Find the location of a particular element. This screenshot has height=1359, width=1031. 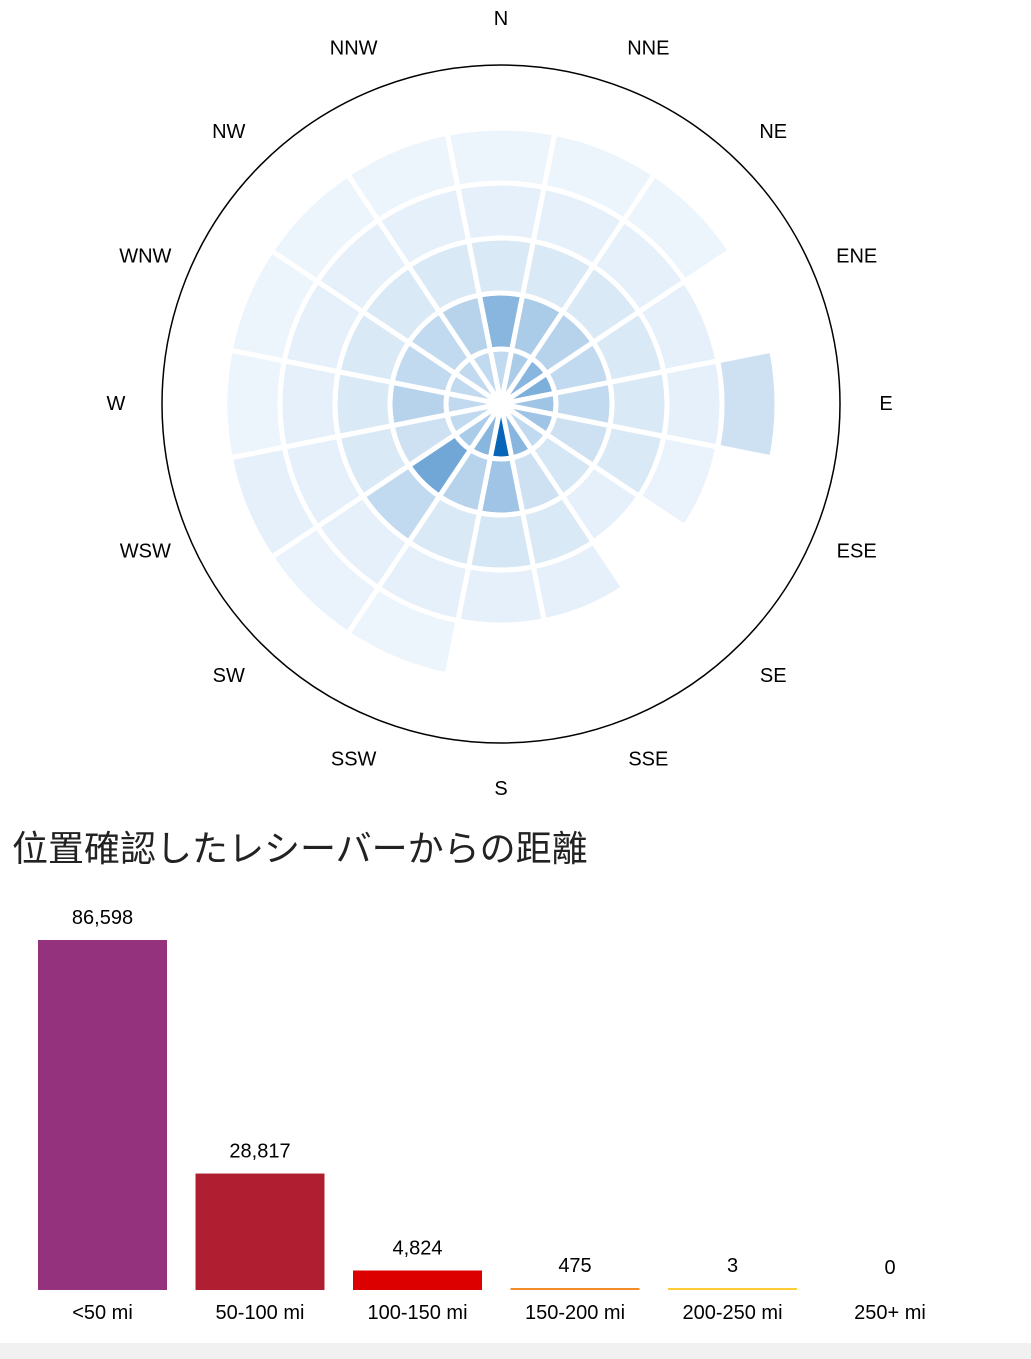

bar-category-label-2: 100-150 mi is located at coordinates (417, 1313).